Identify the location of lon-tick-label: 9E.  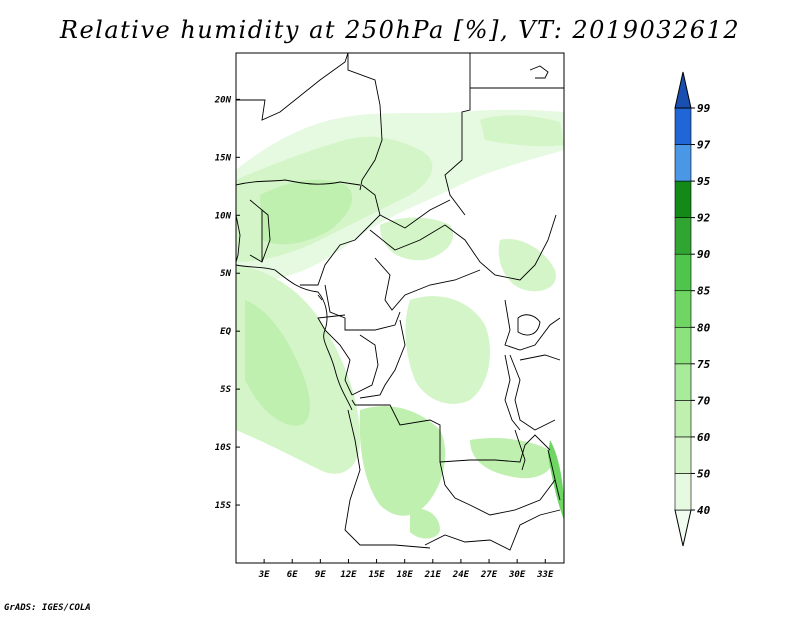
(320, 575).